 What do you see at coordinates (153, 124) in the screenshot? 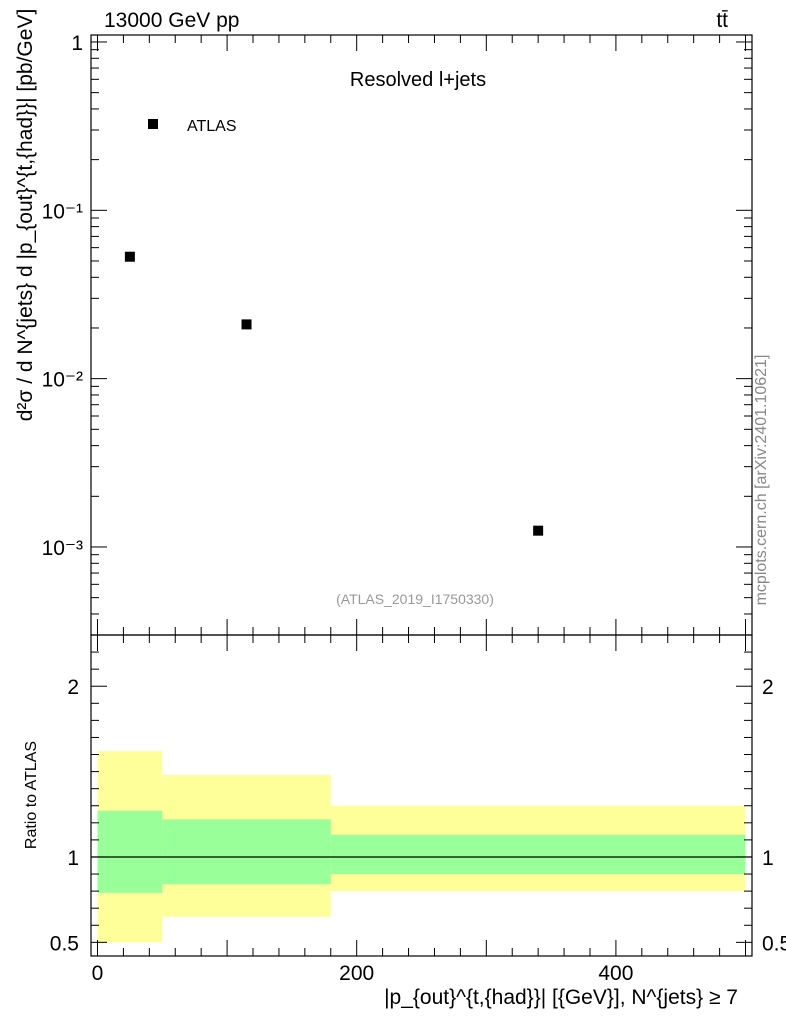
I see `legend-marker-atlas` at bounding box center [153, 124].